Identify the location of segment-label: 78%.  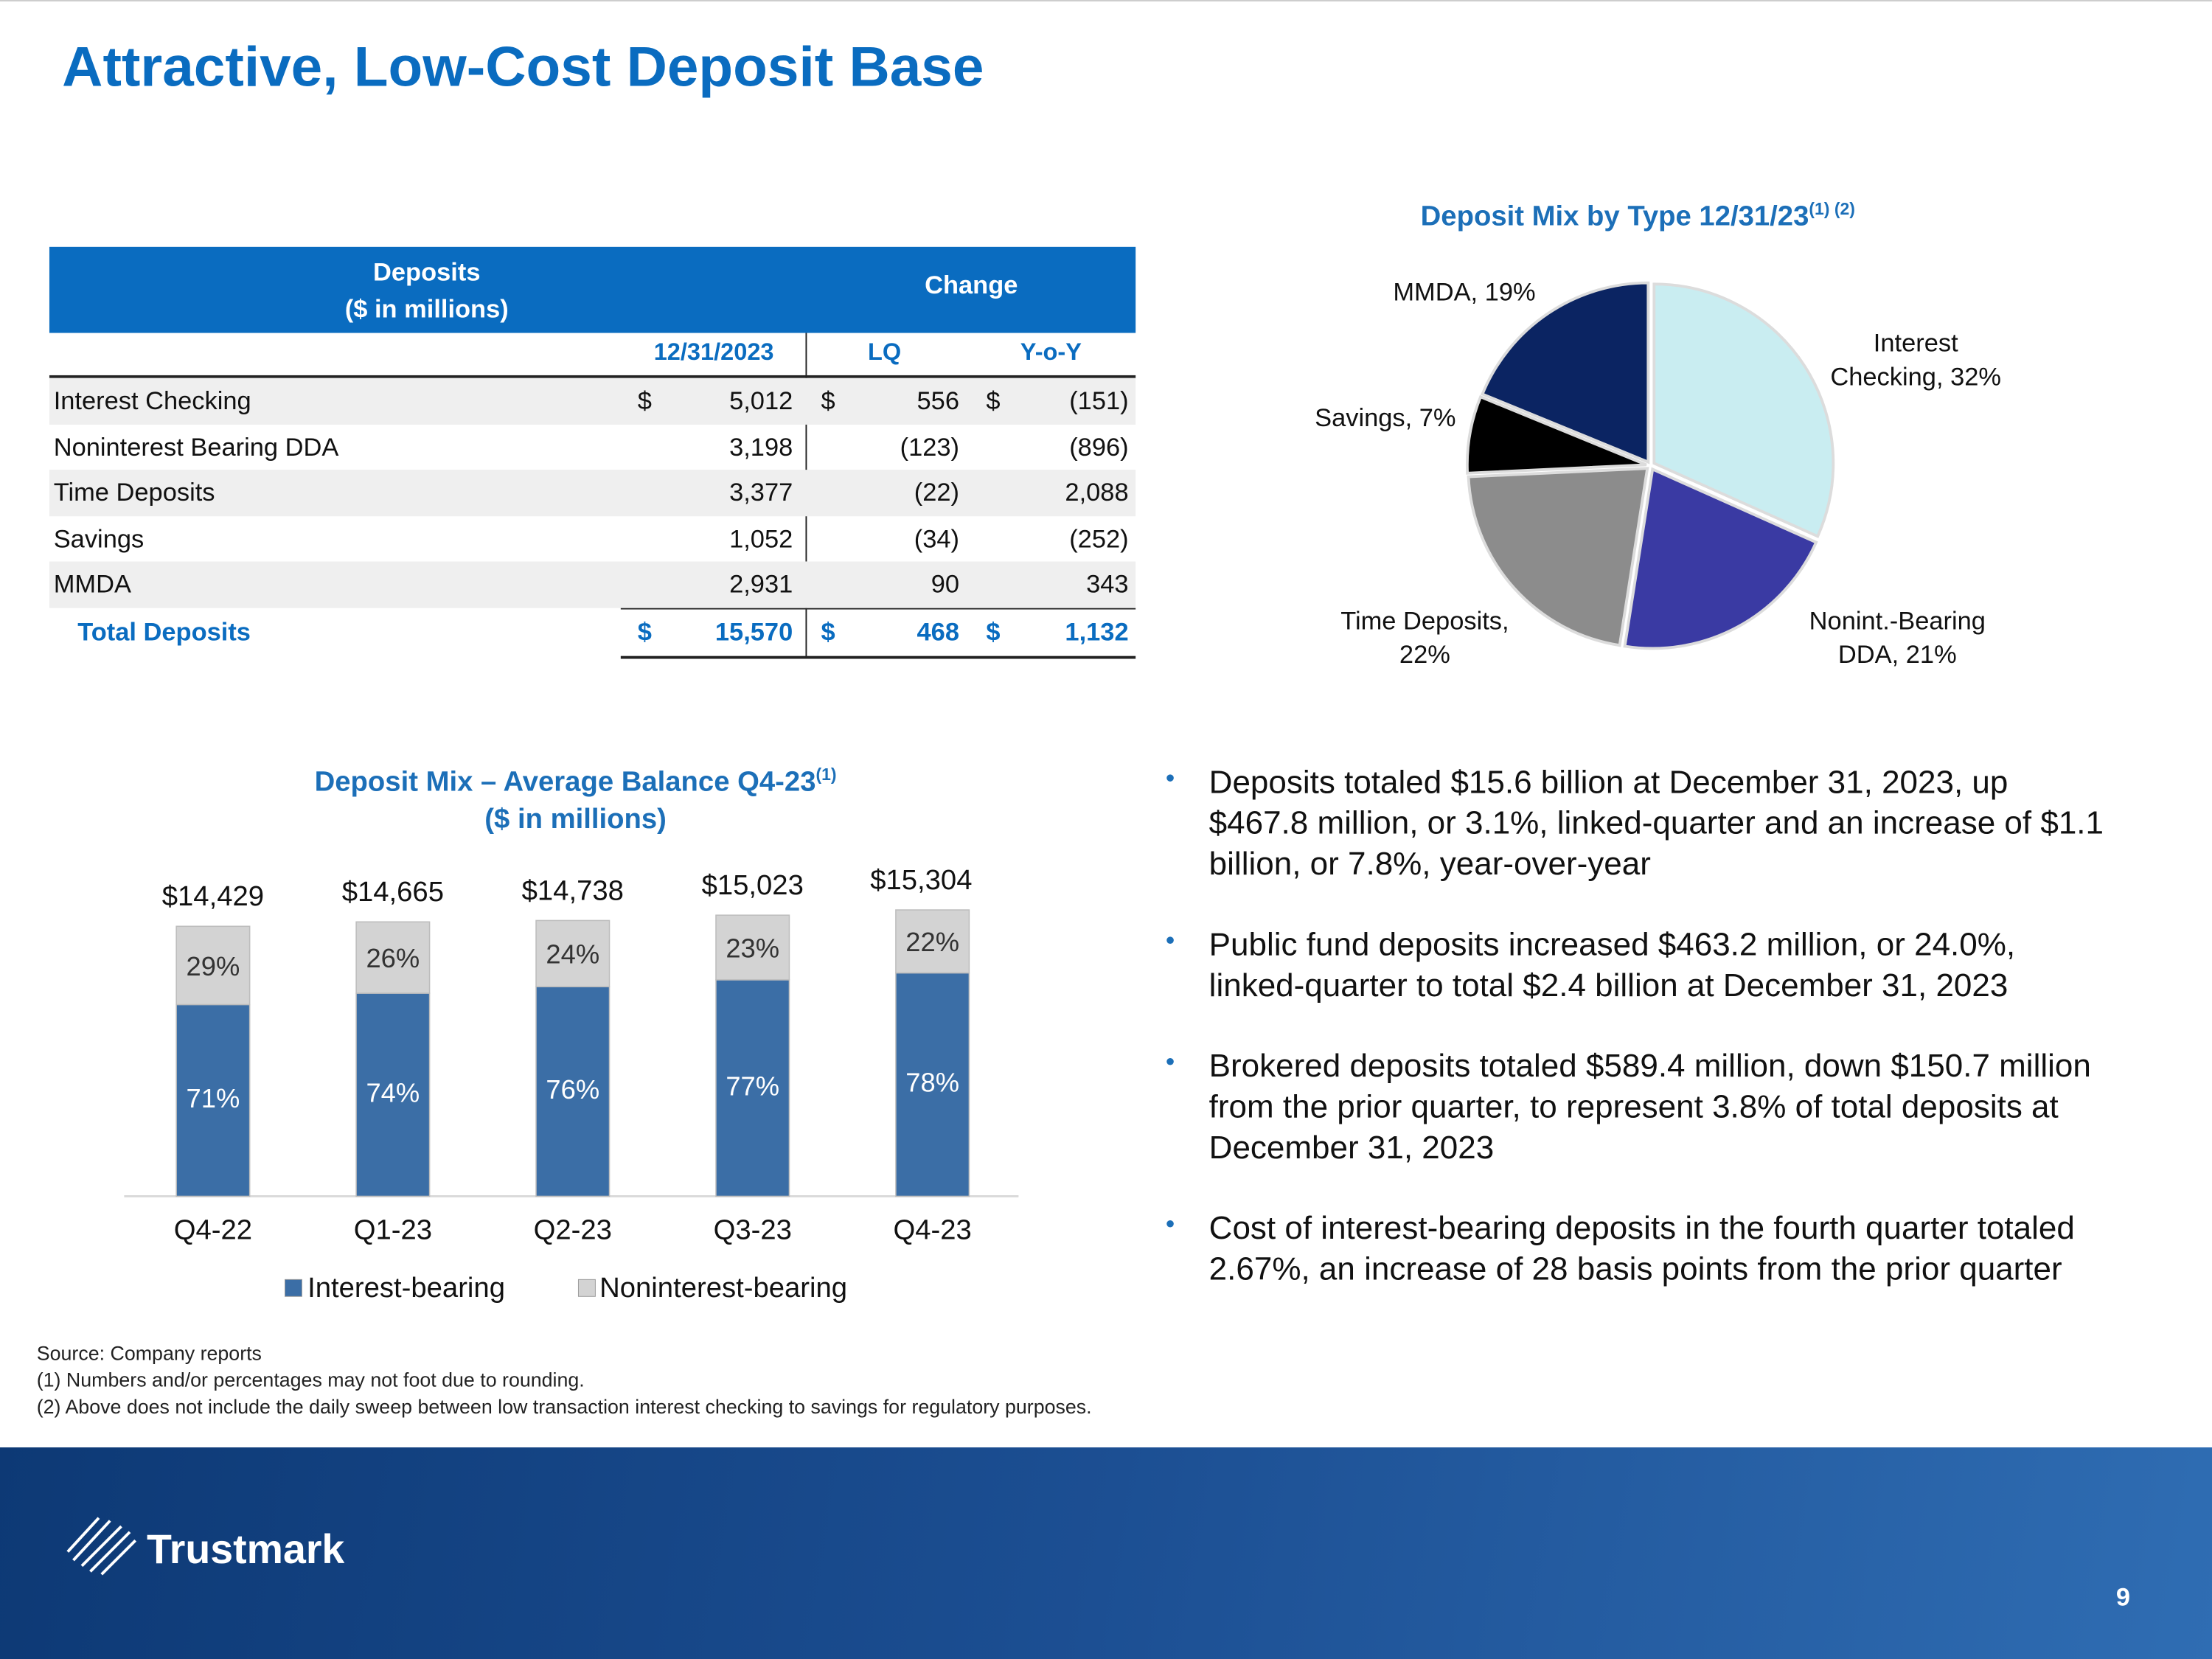
(932, 1083).